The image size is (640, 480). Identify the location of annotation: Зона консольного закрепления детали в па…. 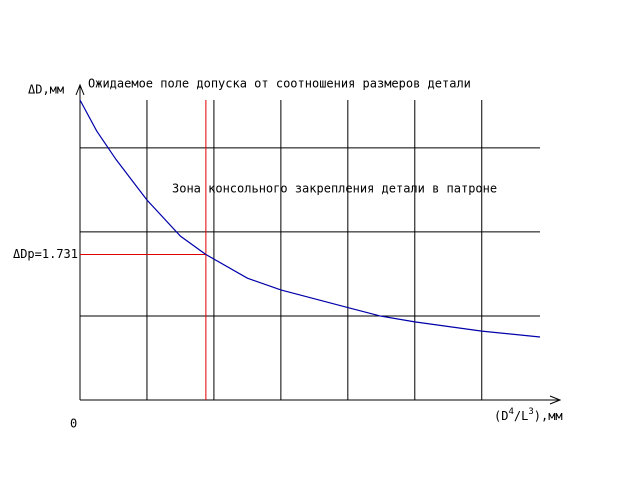
(334, 189).